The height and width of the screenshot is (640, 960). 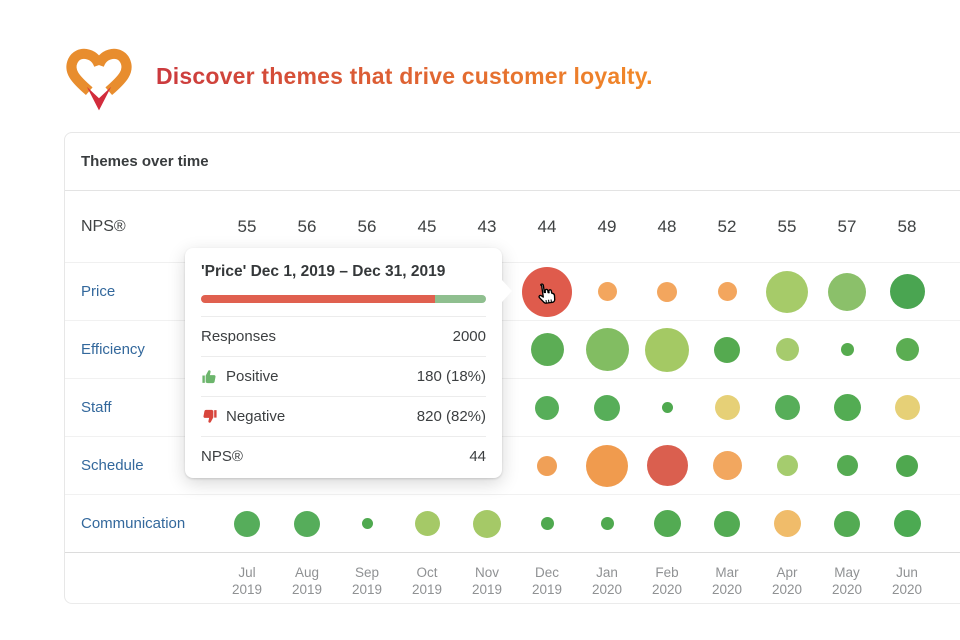 What do you see at coordinates (480, 619) in the screenshot?
I see `bottom-fade` at bounding box center [480, 619].